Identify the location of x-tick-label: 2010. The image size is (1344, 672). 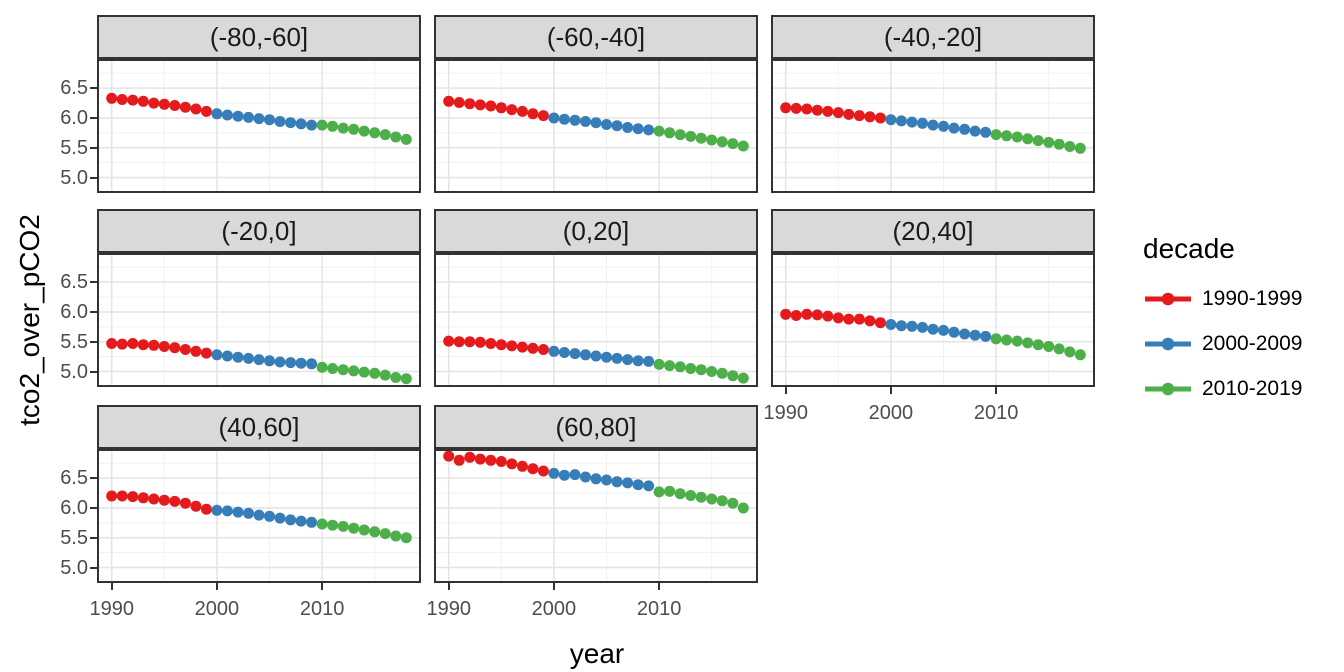
(322, 609).